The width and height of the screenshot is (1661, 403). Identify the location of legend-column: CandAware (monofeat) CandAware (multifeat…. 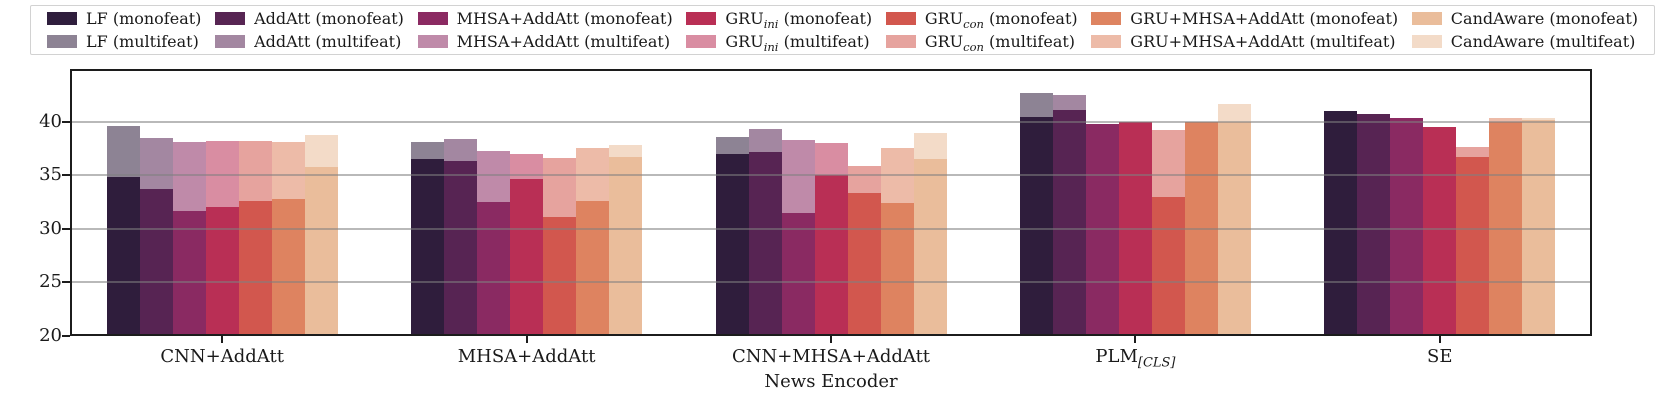
(1524, 30).